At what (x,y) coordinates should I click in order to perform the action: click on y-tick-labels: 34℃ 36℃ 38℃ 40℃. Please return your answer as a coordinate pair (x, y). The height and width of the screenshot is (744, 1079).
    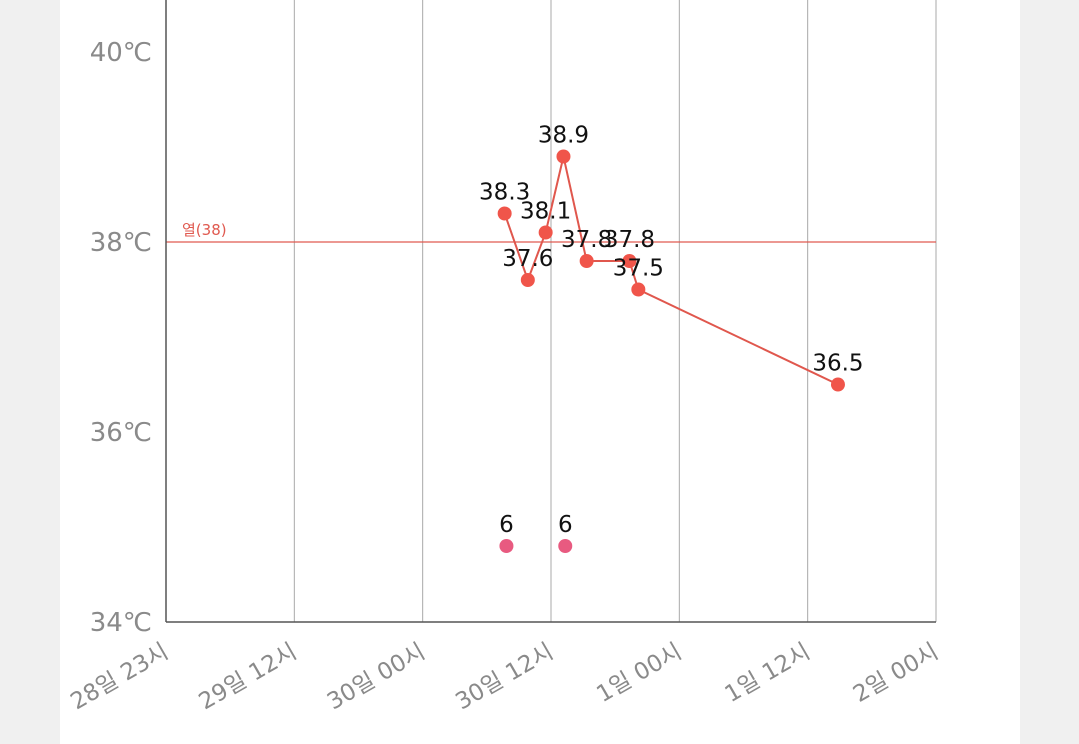
    Looking at the image, I should click on (121, 338).